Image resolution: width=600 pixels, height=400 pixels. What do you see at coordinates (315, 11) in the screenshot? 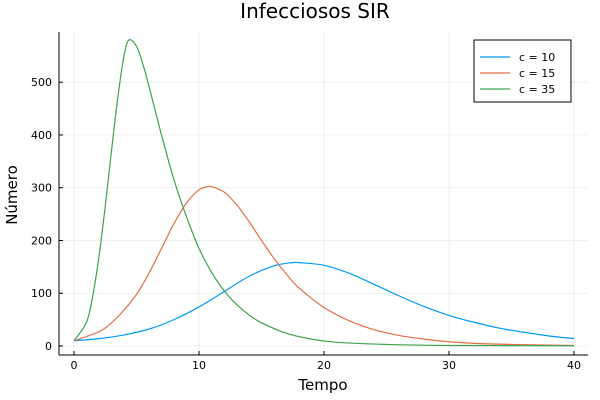
I see `chart-title: Infecciosos SIR` at bounding box center [315, 11].